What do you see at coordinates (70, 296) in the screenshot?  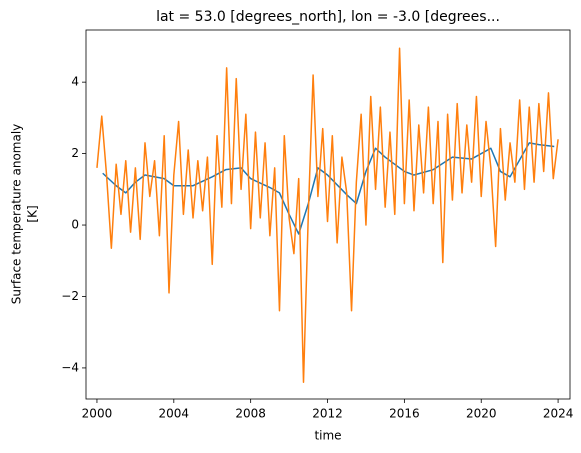 I see `y-tick-label: −2` at bounding box center [70, 296].